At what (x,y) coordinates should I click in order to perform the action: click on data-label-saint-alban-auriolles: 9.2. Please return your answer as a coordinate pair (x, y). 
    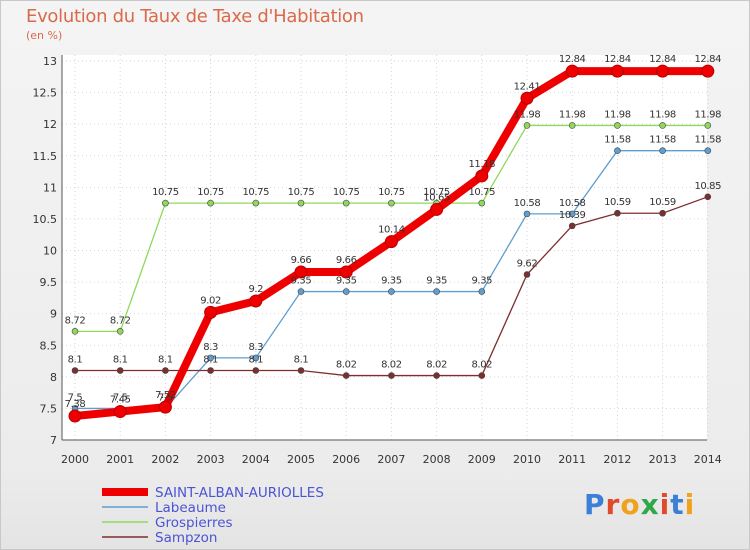
    Looking at the image, I should click on (255, 289).